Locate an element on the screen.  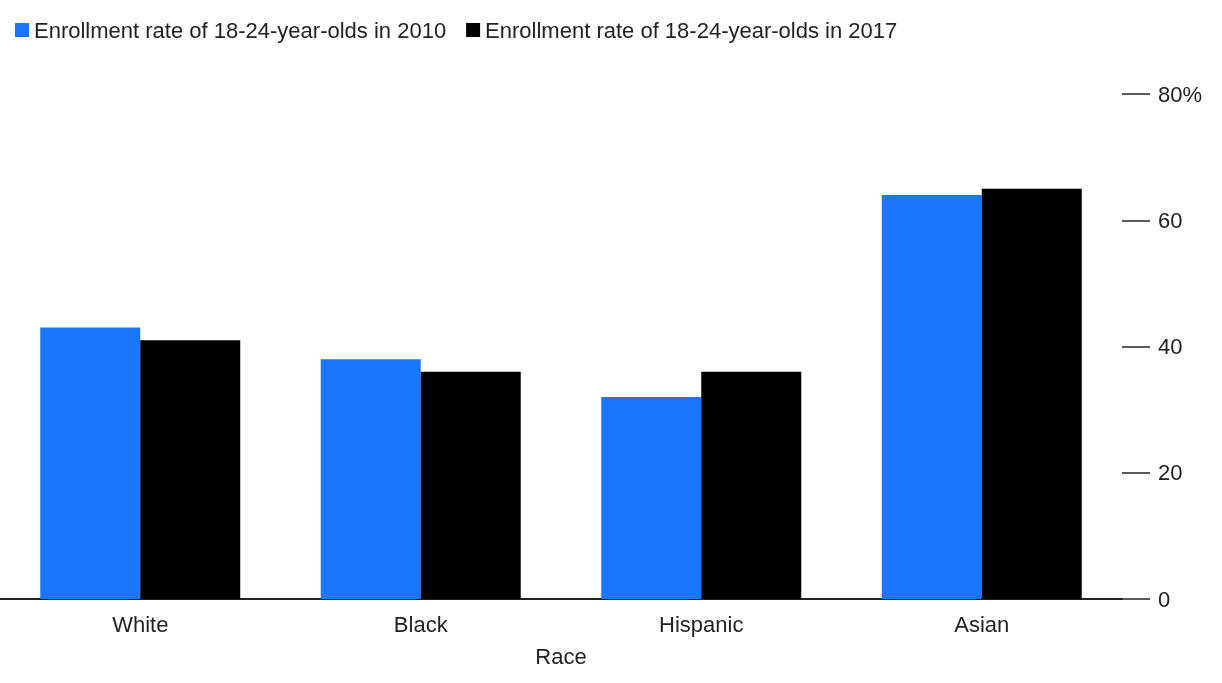
y-tick-label: 80% is located at coordinates (1180, 94).